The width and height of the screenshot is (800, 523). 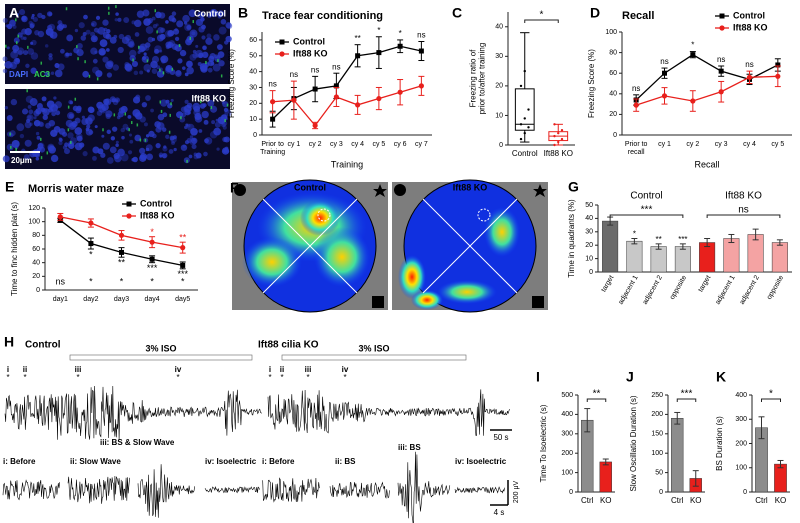 I want to click on bar-label: ***, so click(x=682, y=239).